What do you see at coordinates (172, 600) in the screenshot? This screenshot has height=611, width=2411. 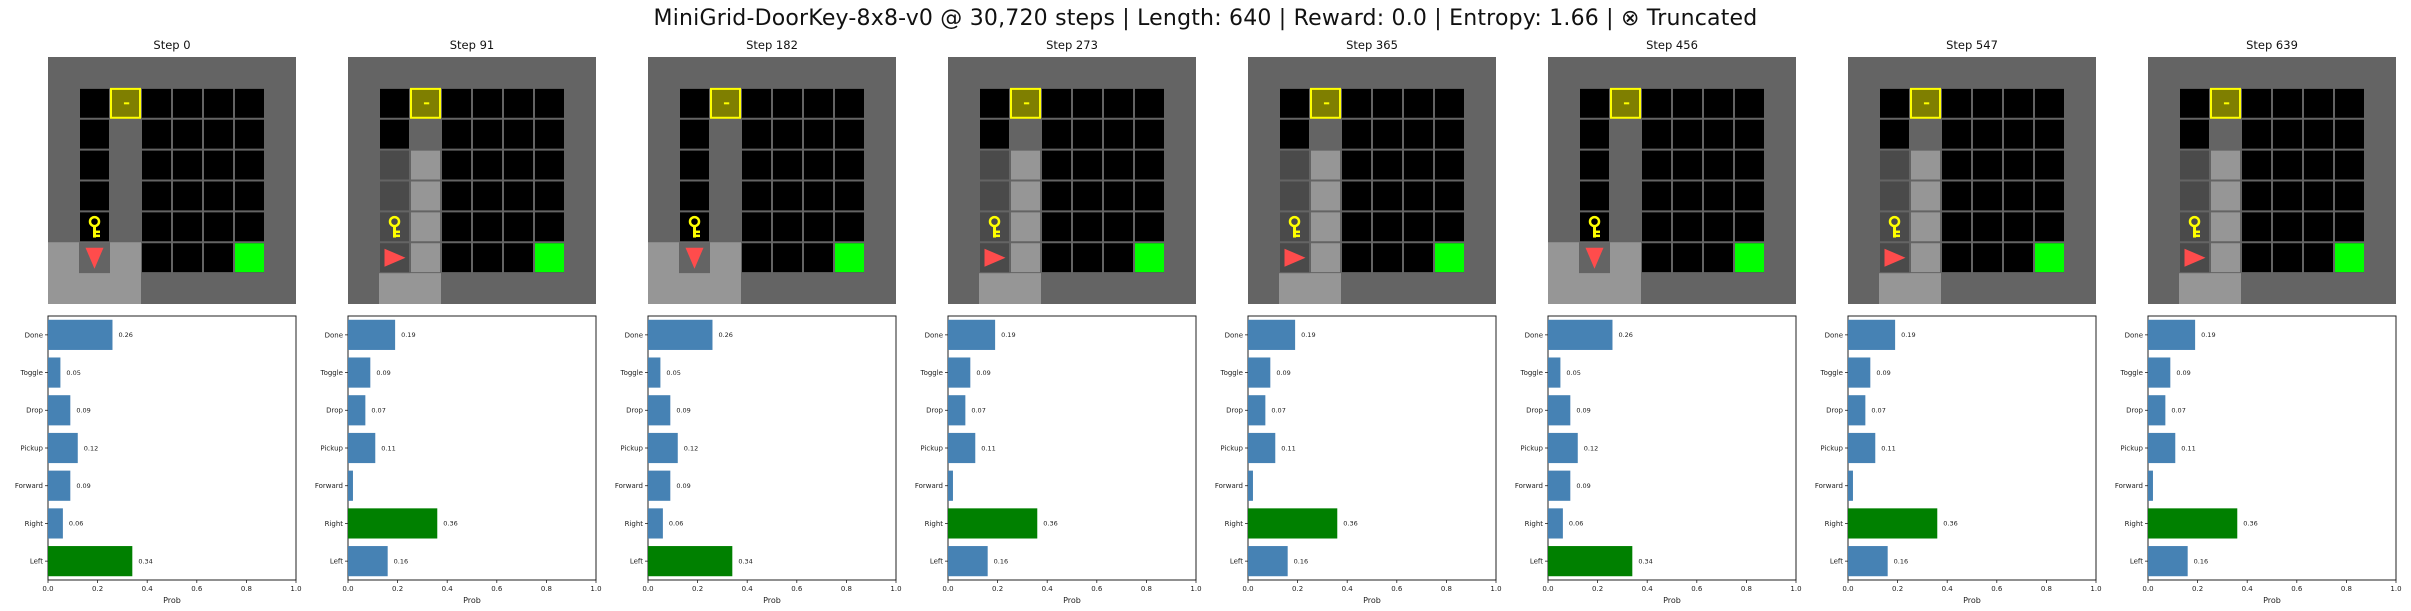 I see `x-axis-label: Prob` at bounding box center [172, 600].